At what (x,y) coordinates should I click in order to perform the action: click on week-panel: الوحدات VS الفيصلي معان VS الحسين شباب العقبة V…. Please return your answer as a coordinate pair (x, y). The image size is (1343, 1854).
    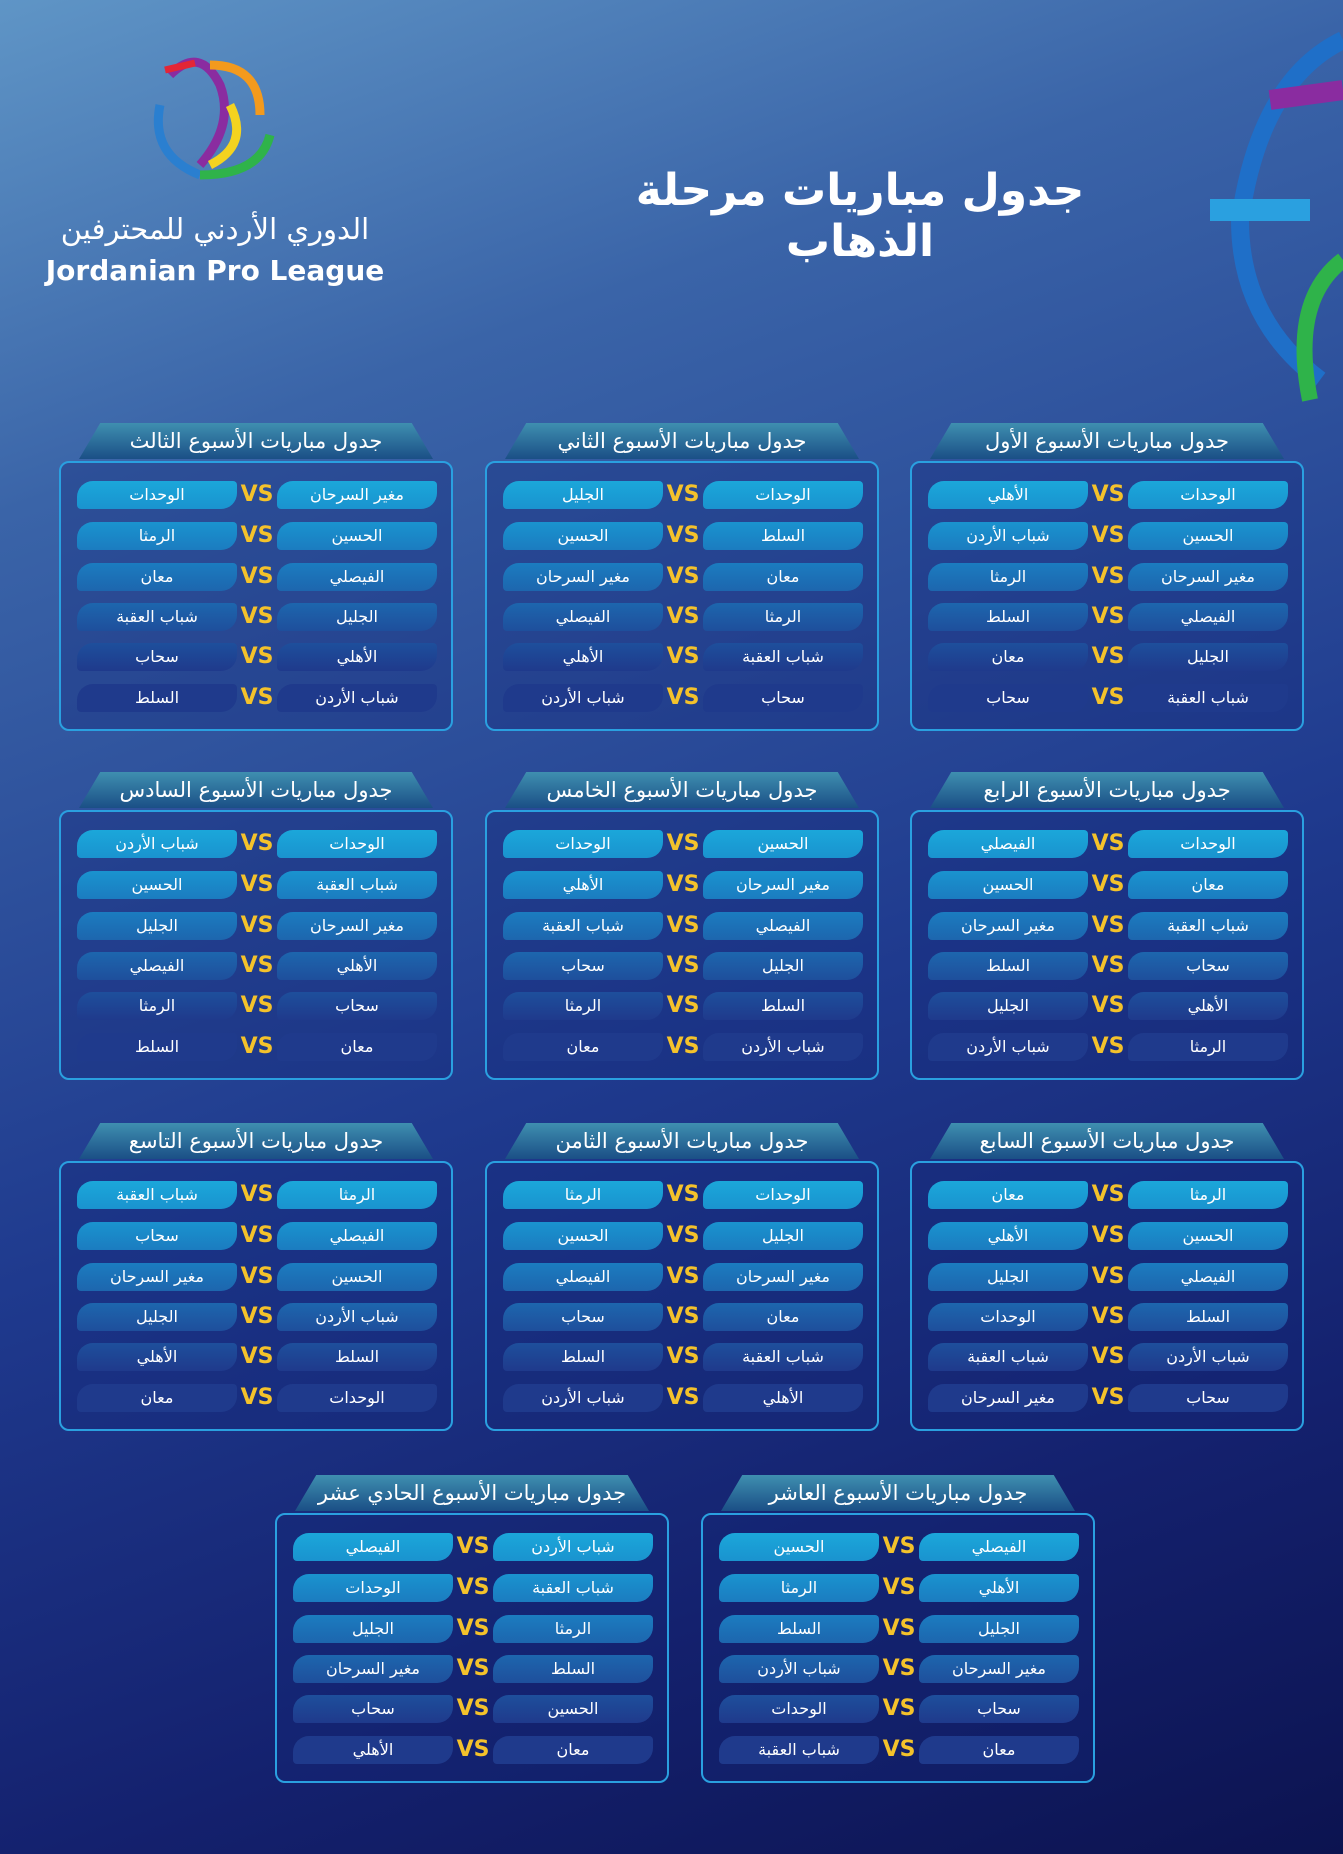
    Looking at the image, I should click on (1107, 945).